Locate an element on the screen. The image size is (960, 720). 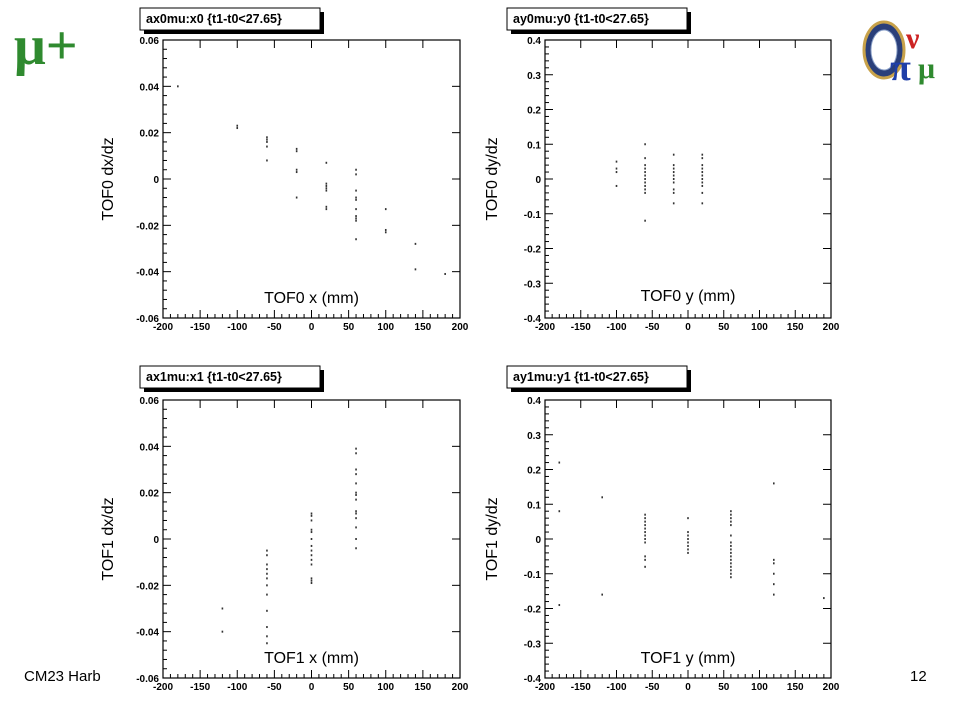
y-axis-label: TOF0 dy/dz is located at coordinates (492, 178).